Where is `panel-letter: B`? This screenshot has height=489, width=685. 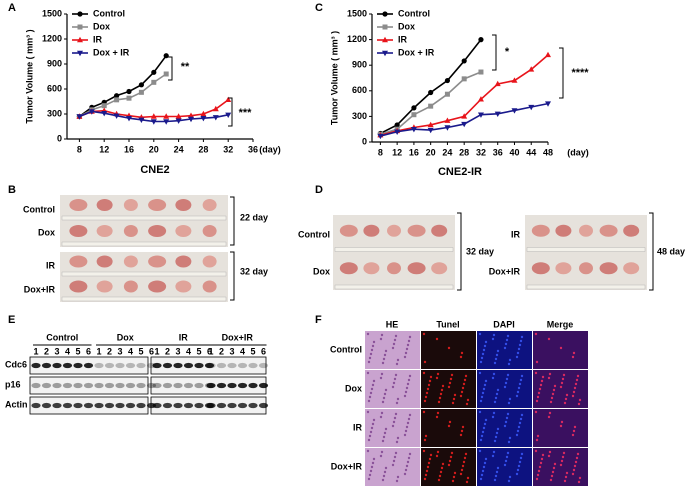
panel-letter: B is located at coordinates (12, 190).